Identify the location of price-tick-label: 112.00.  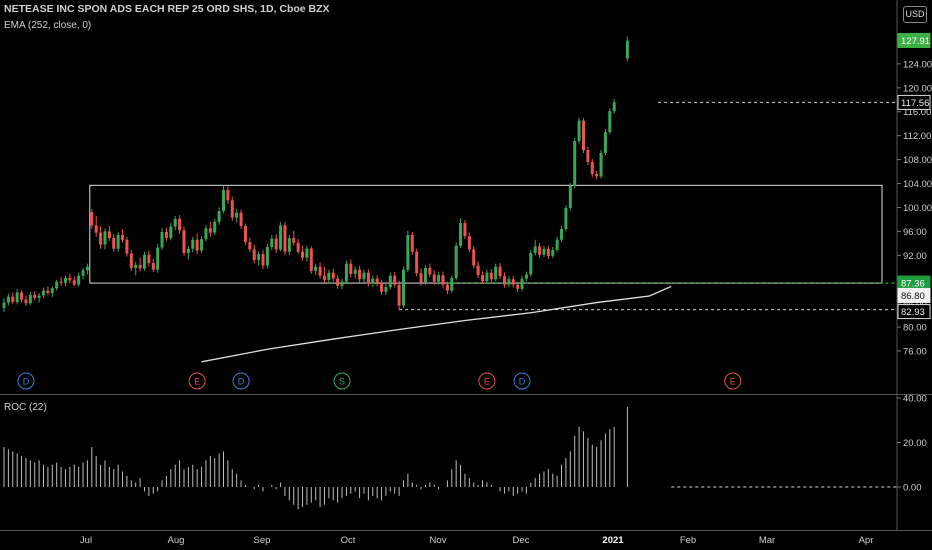
(917, 136).